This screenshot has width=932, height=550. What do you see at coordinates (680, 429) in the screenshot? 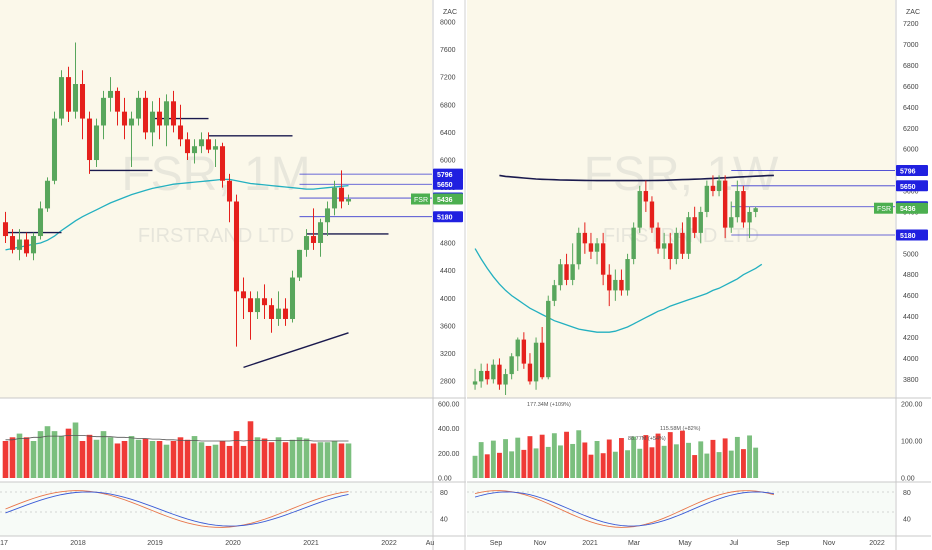
I see `volume-annotation: 115.58M (+82%)` at bounding box center [680, 429].